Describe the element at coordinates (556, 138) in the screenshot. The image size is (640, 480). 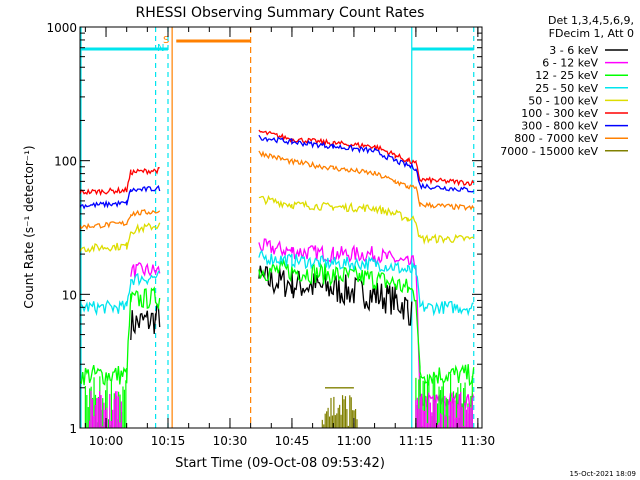
I see `legend-label: 800 - 7000 keV` at that location.